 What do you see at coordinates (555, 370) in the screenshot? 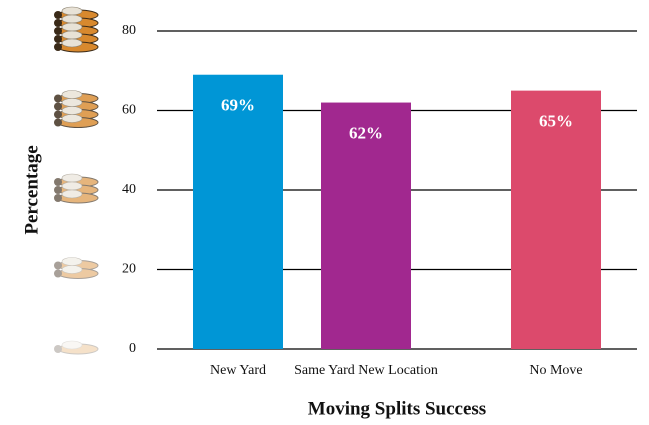
I see `x-tick-label: No Move` at bounding box center [555, 370].